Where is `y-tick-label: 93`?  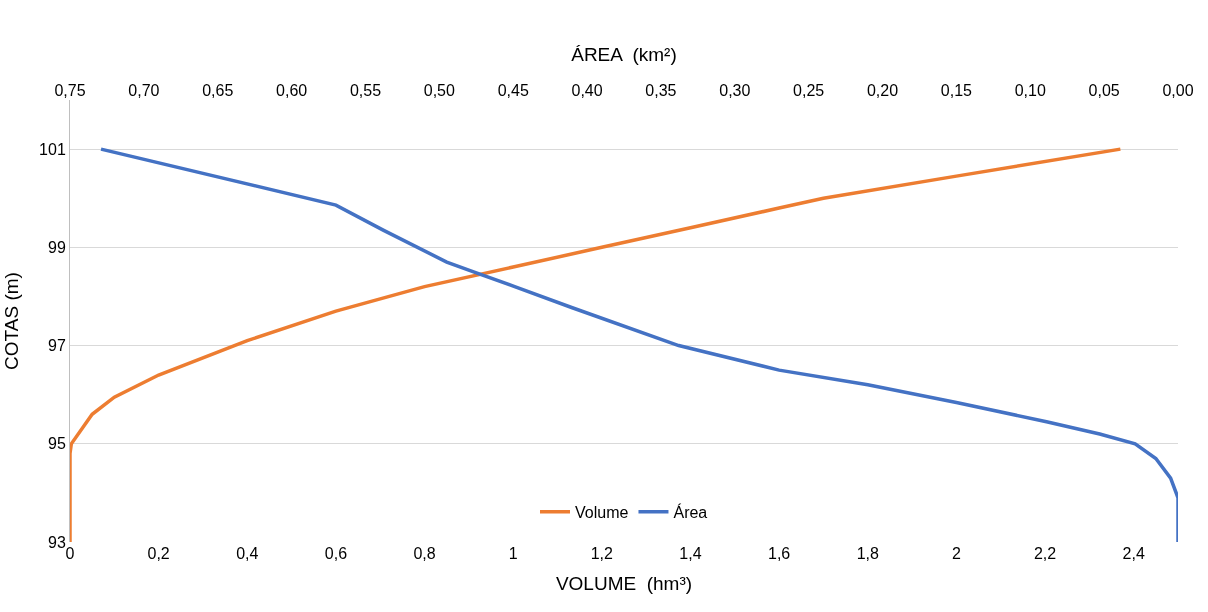 y-tick-label: 93 is located at coordinates (57, 542).